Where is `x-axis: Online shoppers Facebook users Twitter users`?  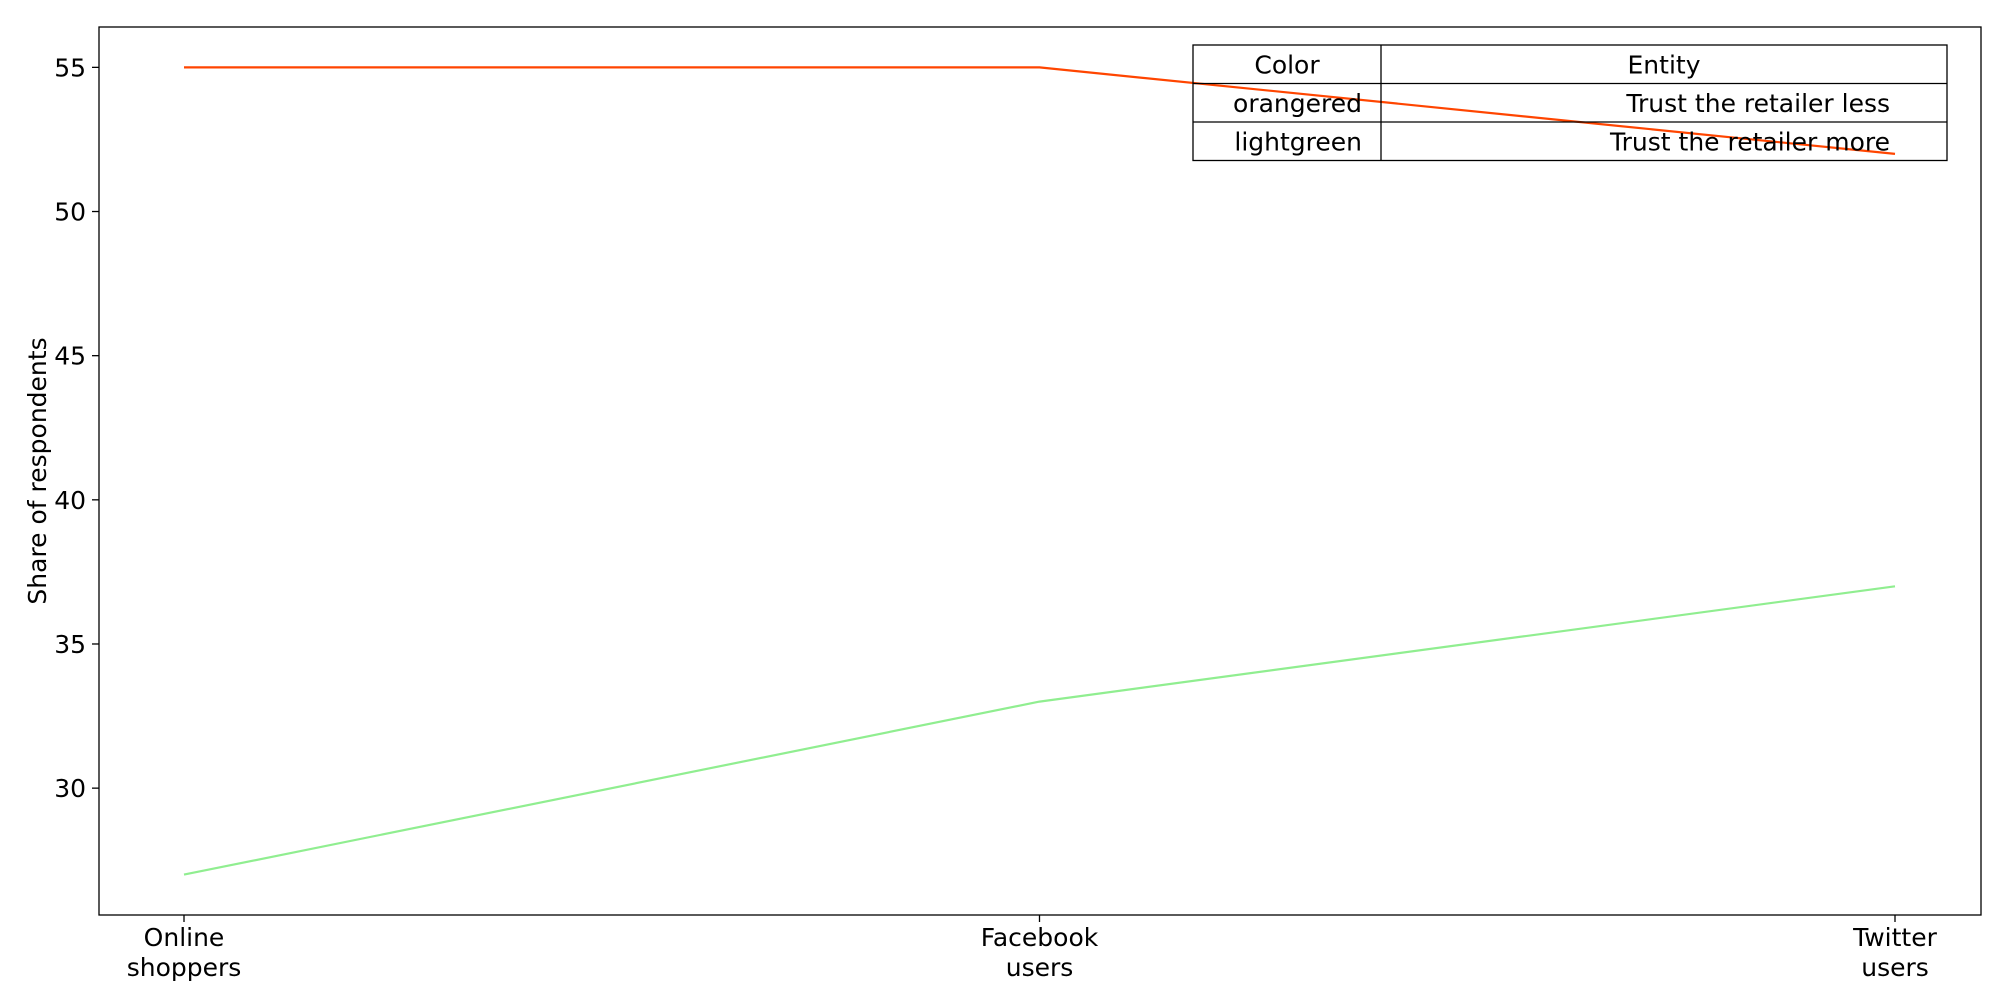
x-axis: Online shoppers Facebook users Twitter users is located at coordinates (1032, 948).